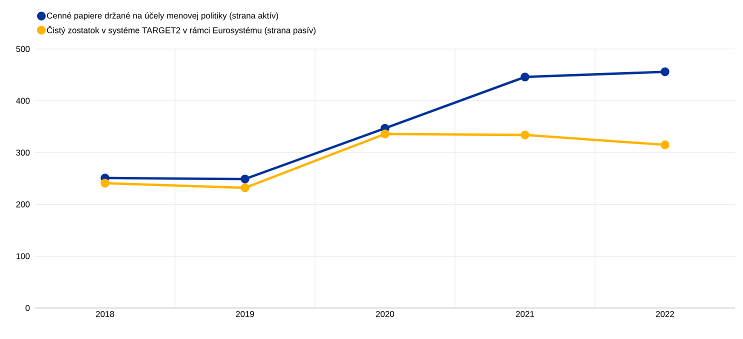  I want to click on legend-label: Čistý zostatok v systéme TARGET2 v rámci Eurosystému (strana pasív), so click(181, 30).